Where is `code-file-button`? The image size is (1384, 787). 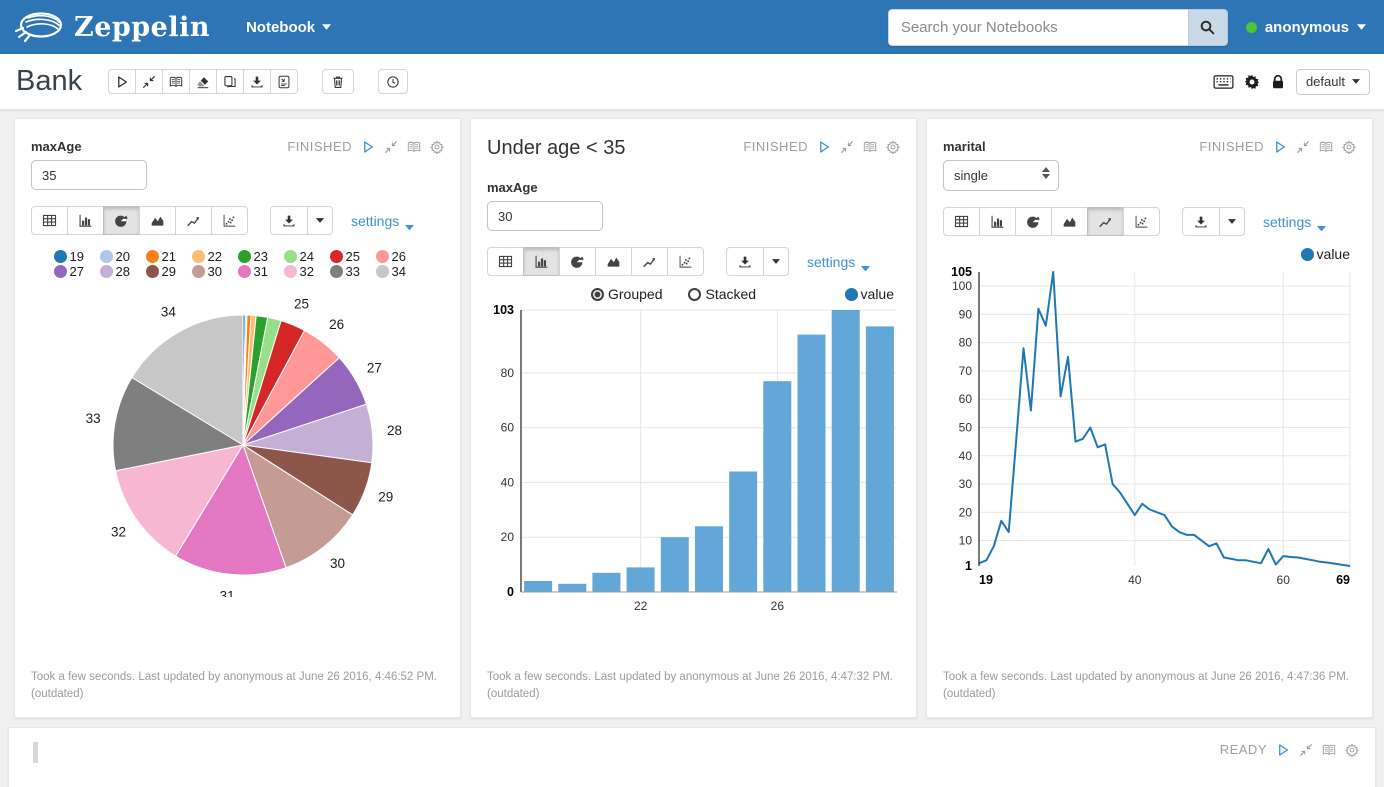 code-file-button is located at coordinates (284, 81).